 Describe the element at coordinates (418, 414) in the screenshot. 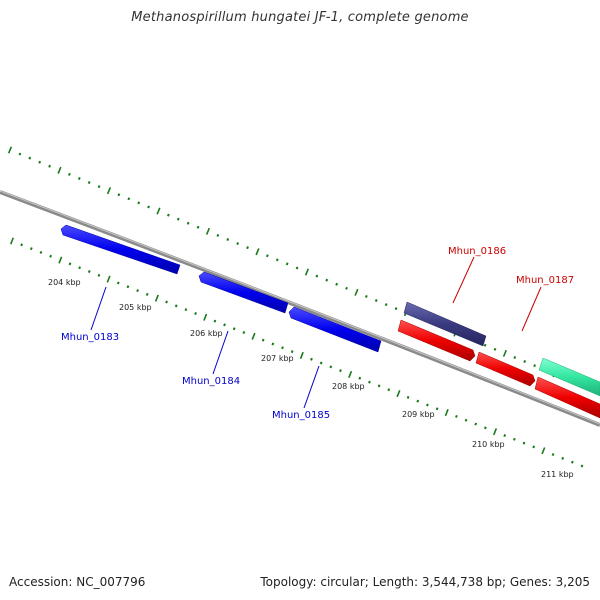

I see `kbp-label-209: 209 kbp` at that location.